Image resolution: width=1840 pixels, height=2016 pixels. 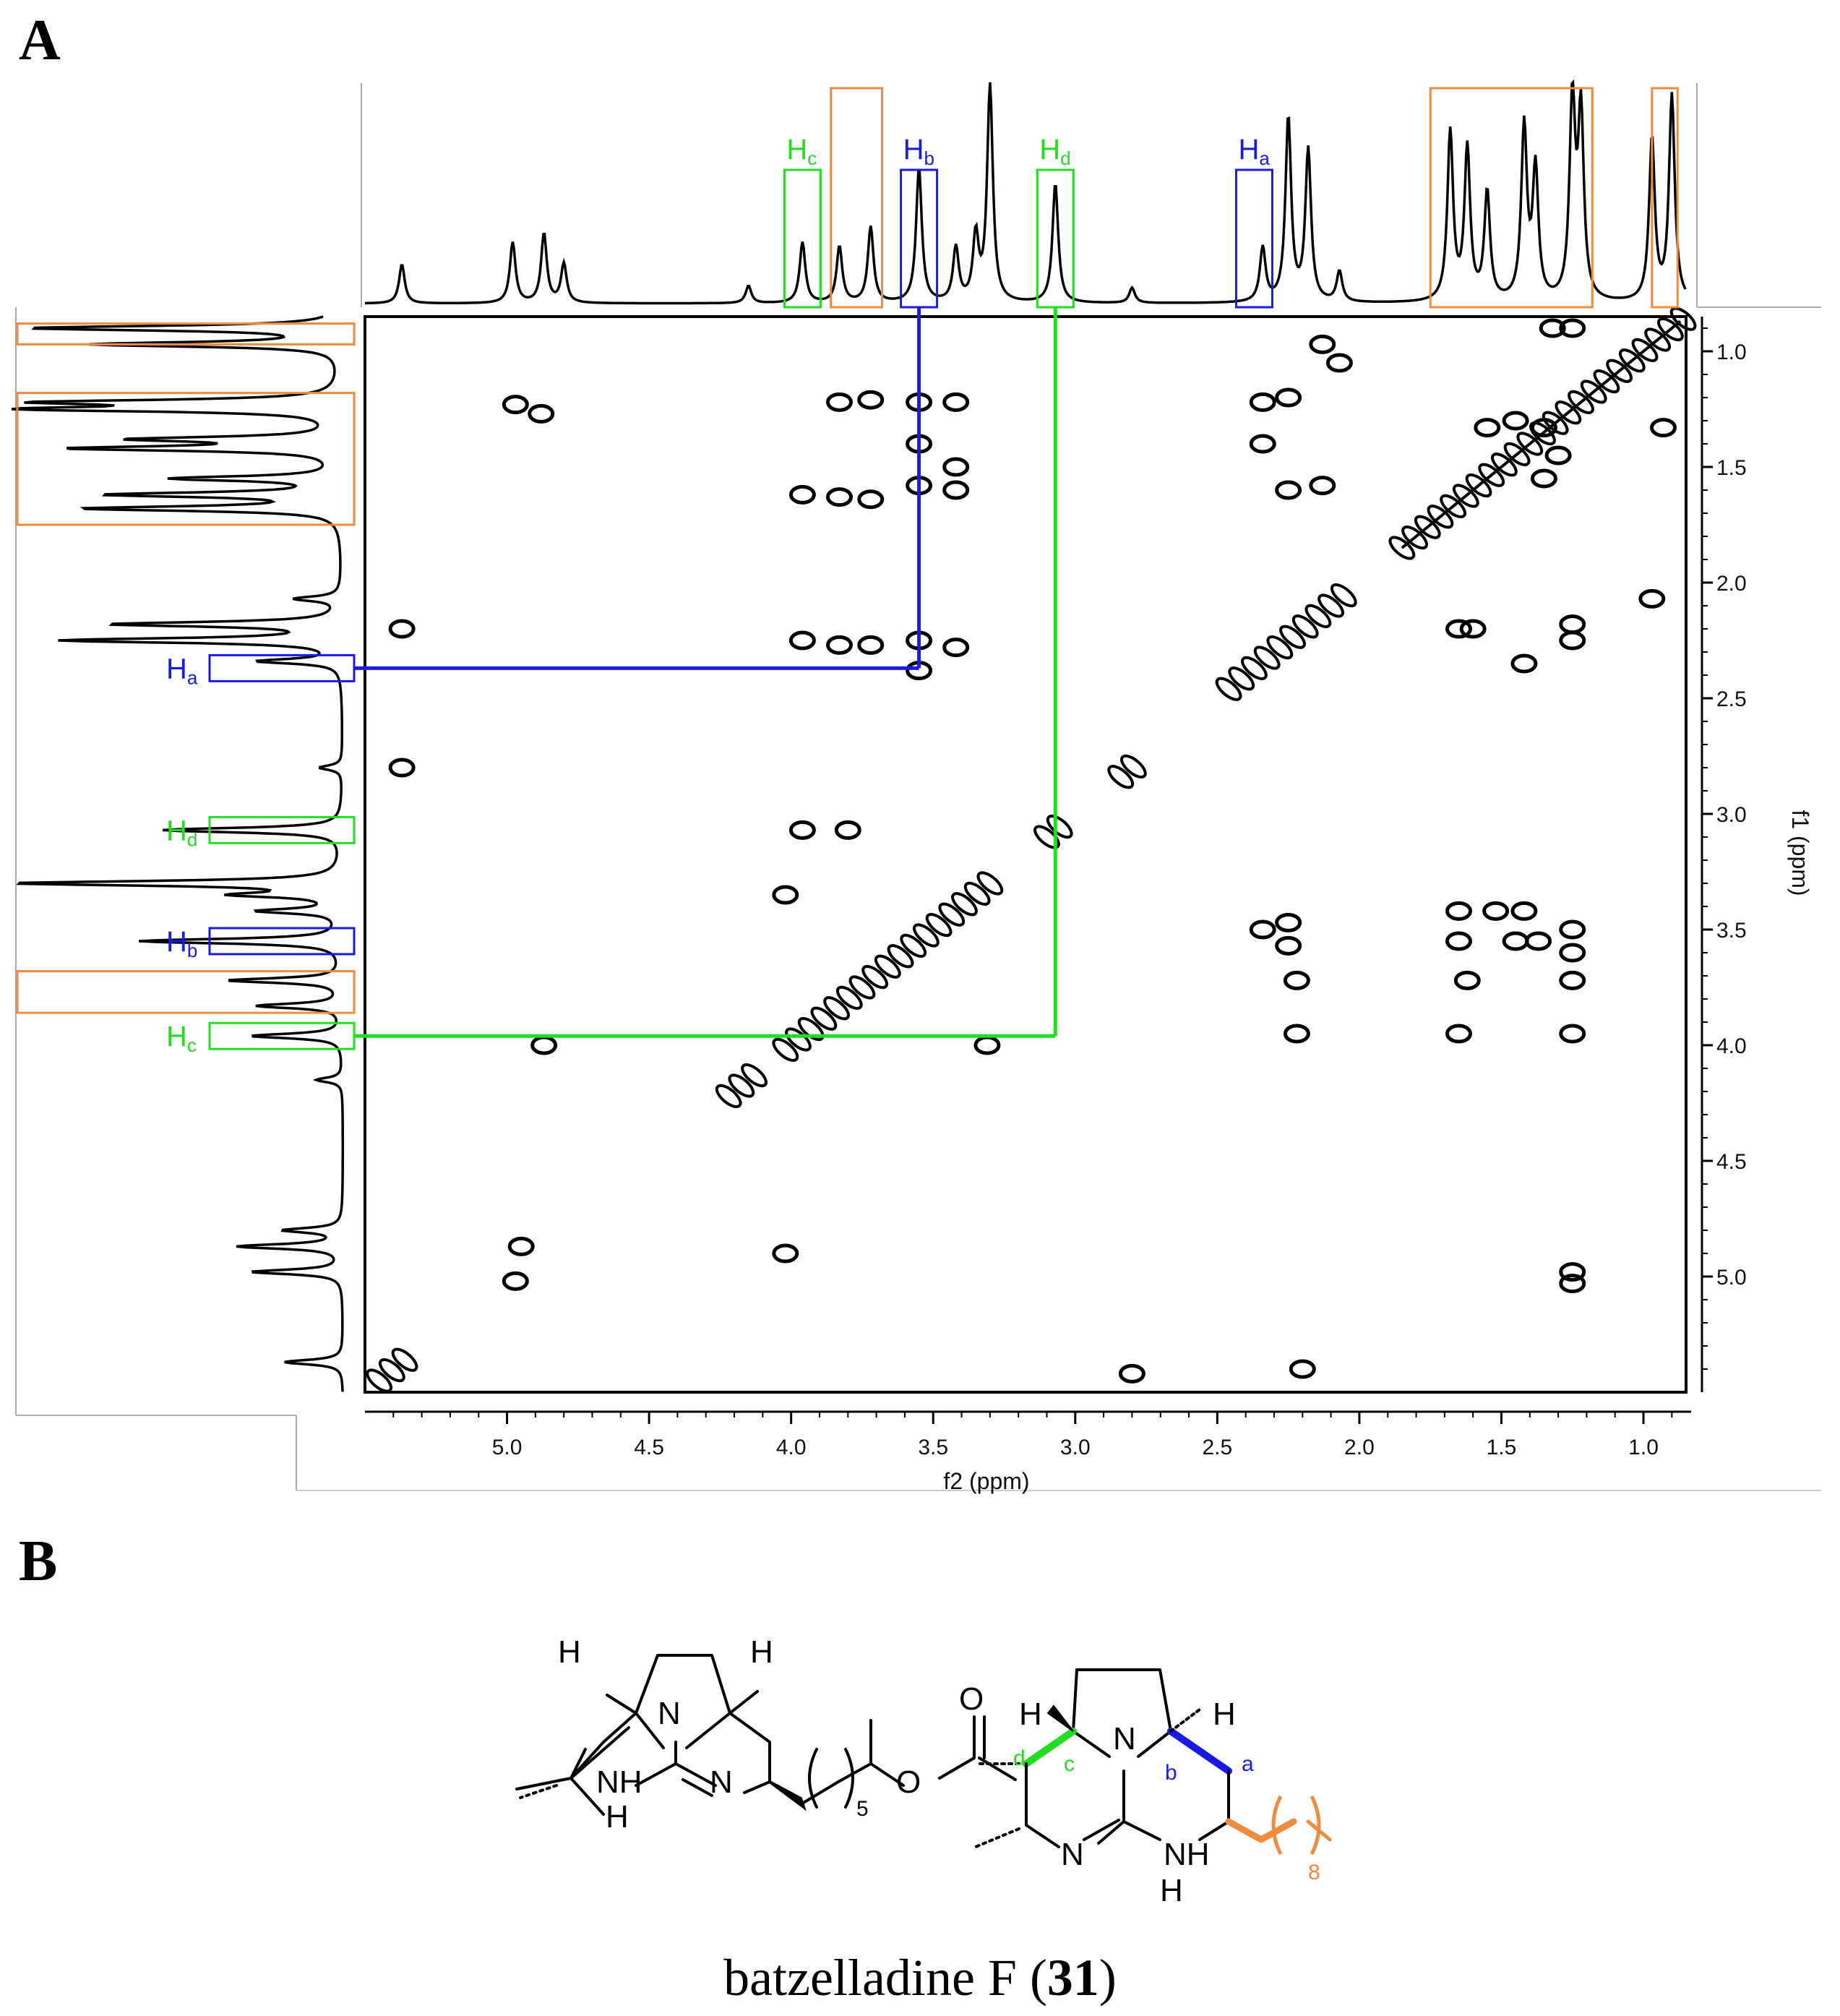 What do you see at coordinates (282, 830) in the screenshot?
I see `left-box-Hd` at bounding box center [282, 830].